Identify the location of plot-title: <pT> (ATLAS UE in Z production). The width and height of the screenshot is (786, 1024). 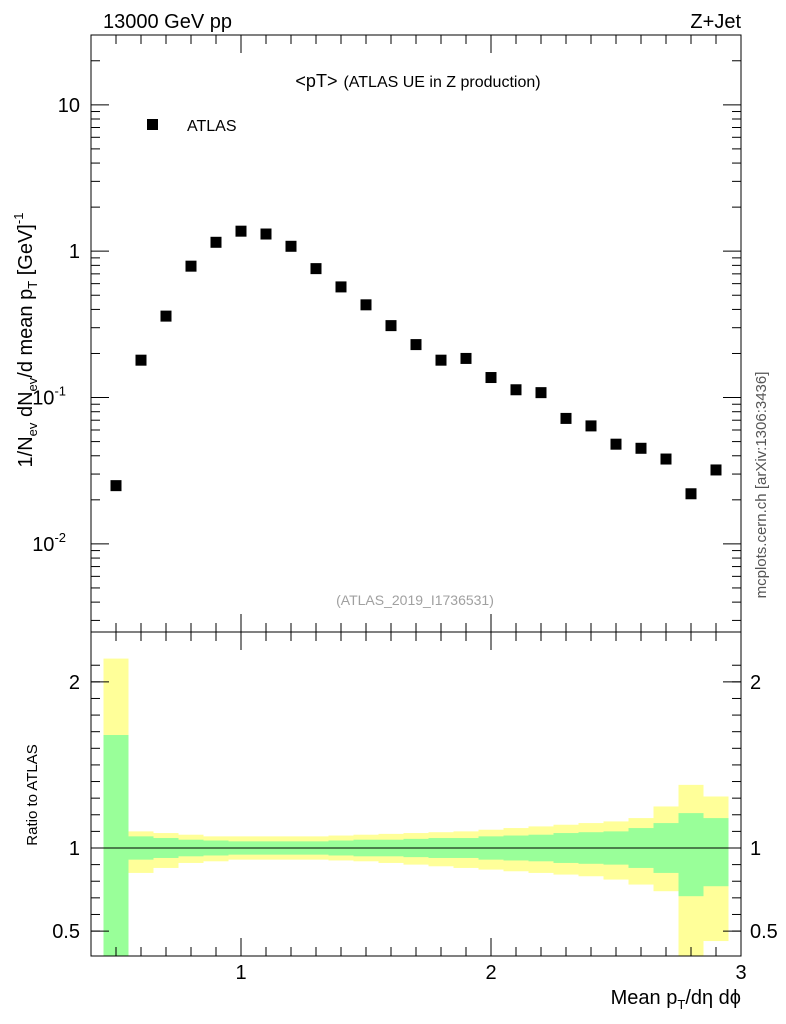
(417, 81).